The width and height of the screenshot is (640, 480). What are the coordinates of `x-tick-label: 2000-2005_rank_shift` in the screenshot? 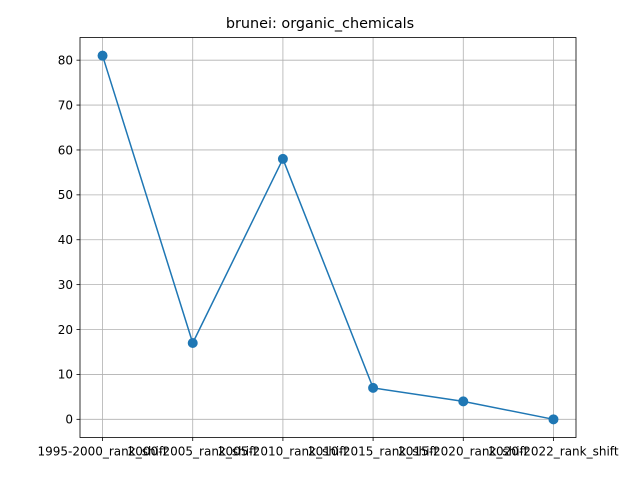 It's located at (193, 452).